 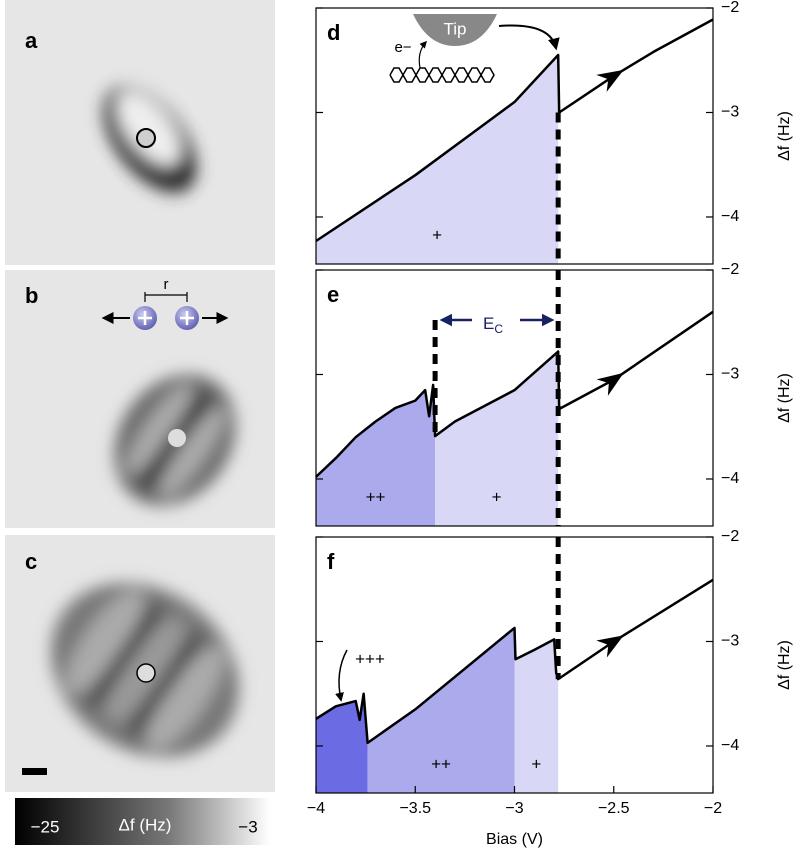 What do you see at coordinates (614, 808) in the screenshot?
I see `x-tick-label: −2.5` at bounding box center [614, 808].